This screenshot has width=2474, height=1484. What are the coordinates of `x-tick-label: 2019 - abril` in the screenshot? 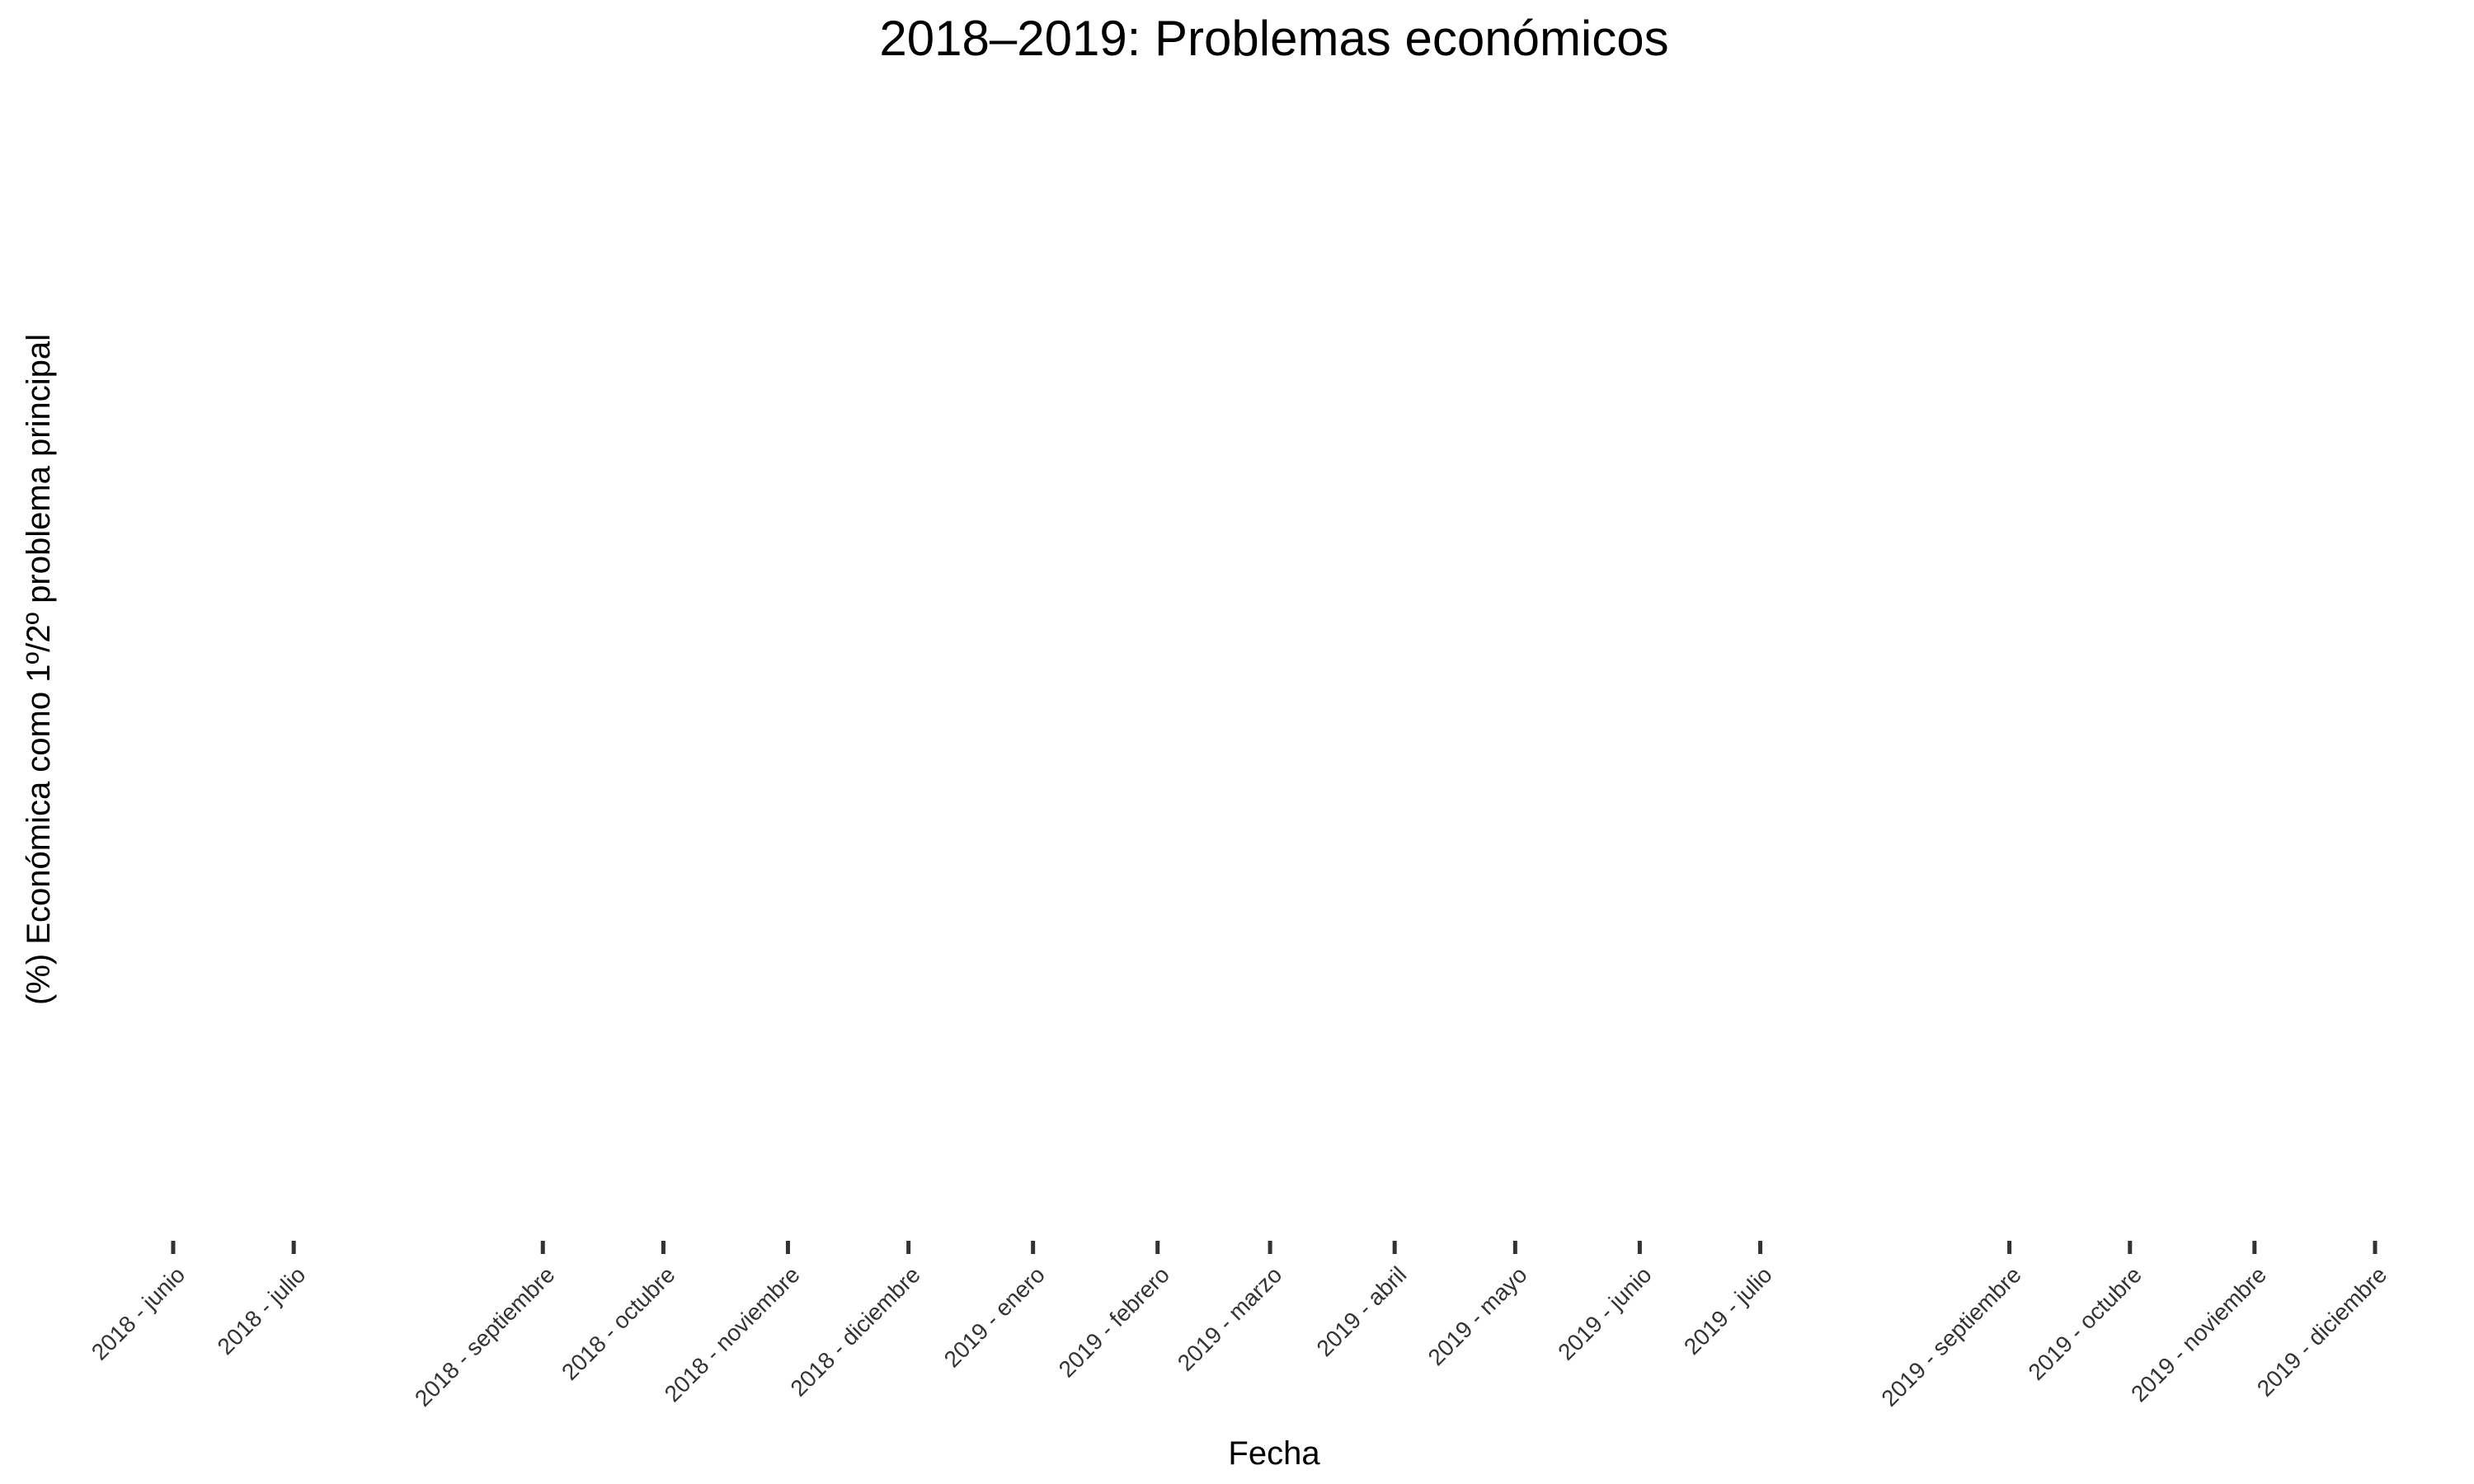 It's located at (1361, 1311).